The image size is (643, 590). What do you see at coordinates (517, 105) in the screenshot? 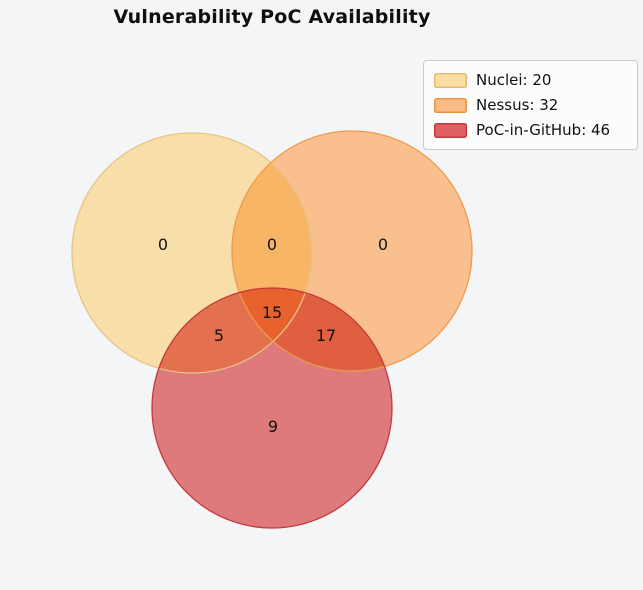
I see `legend-label-nessus: Nessus: 32` at bounding box center [517, 105].